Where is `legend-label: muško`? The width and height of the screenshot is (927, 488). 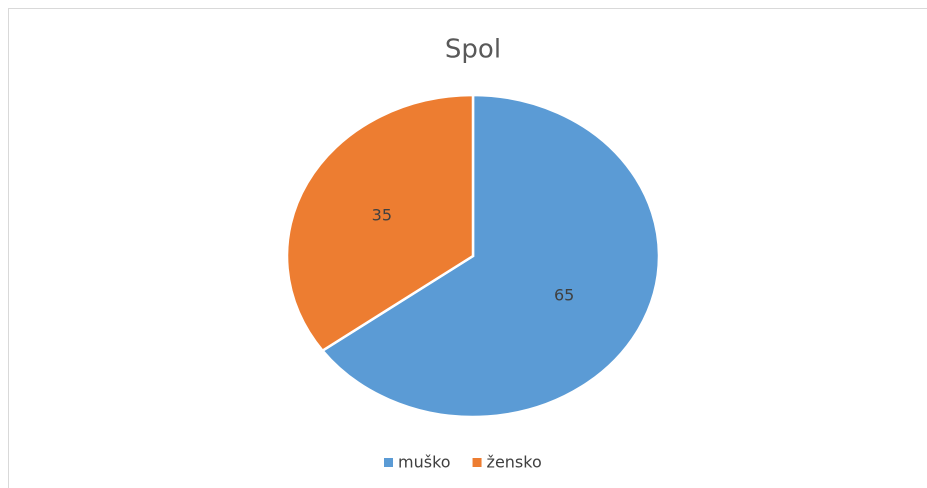
legend-label: muško is located at coordinates (424, 462).